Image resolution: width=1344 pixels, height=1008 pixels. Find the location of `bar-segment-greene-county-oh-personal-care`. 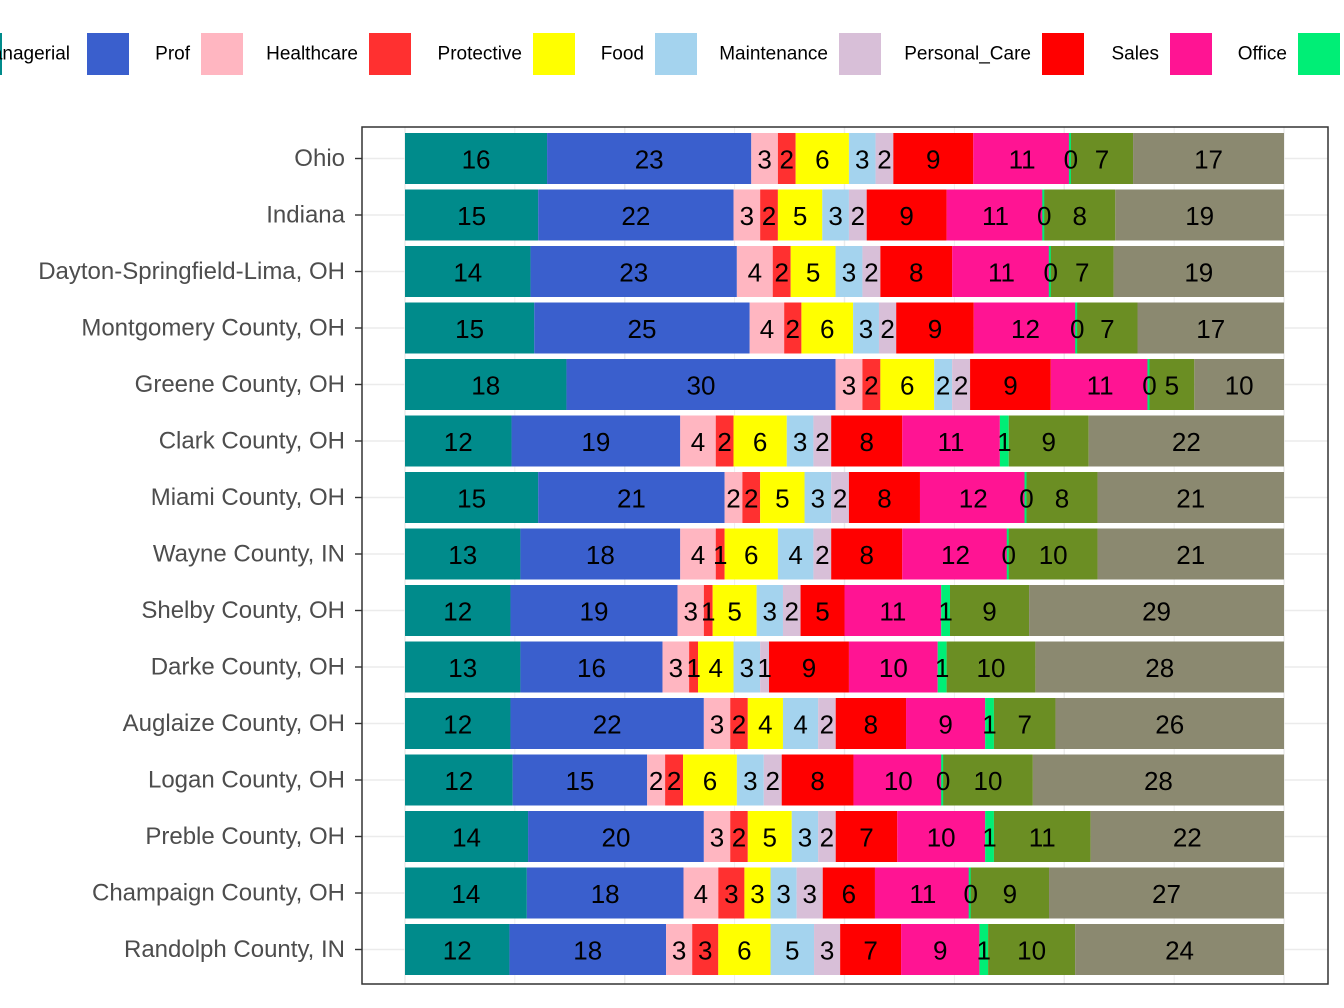

bar-segment-greene-county-oh-personal-care is located at coordinates (961, 384).